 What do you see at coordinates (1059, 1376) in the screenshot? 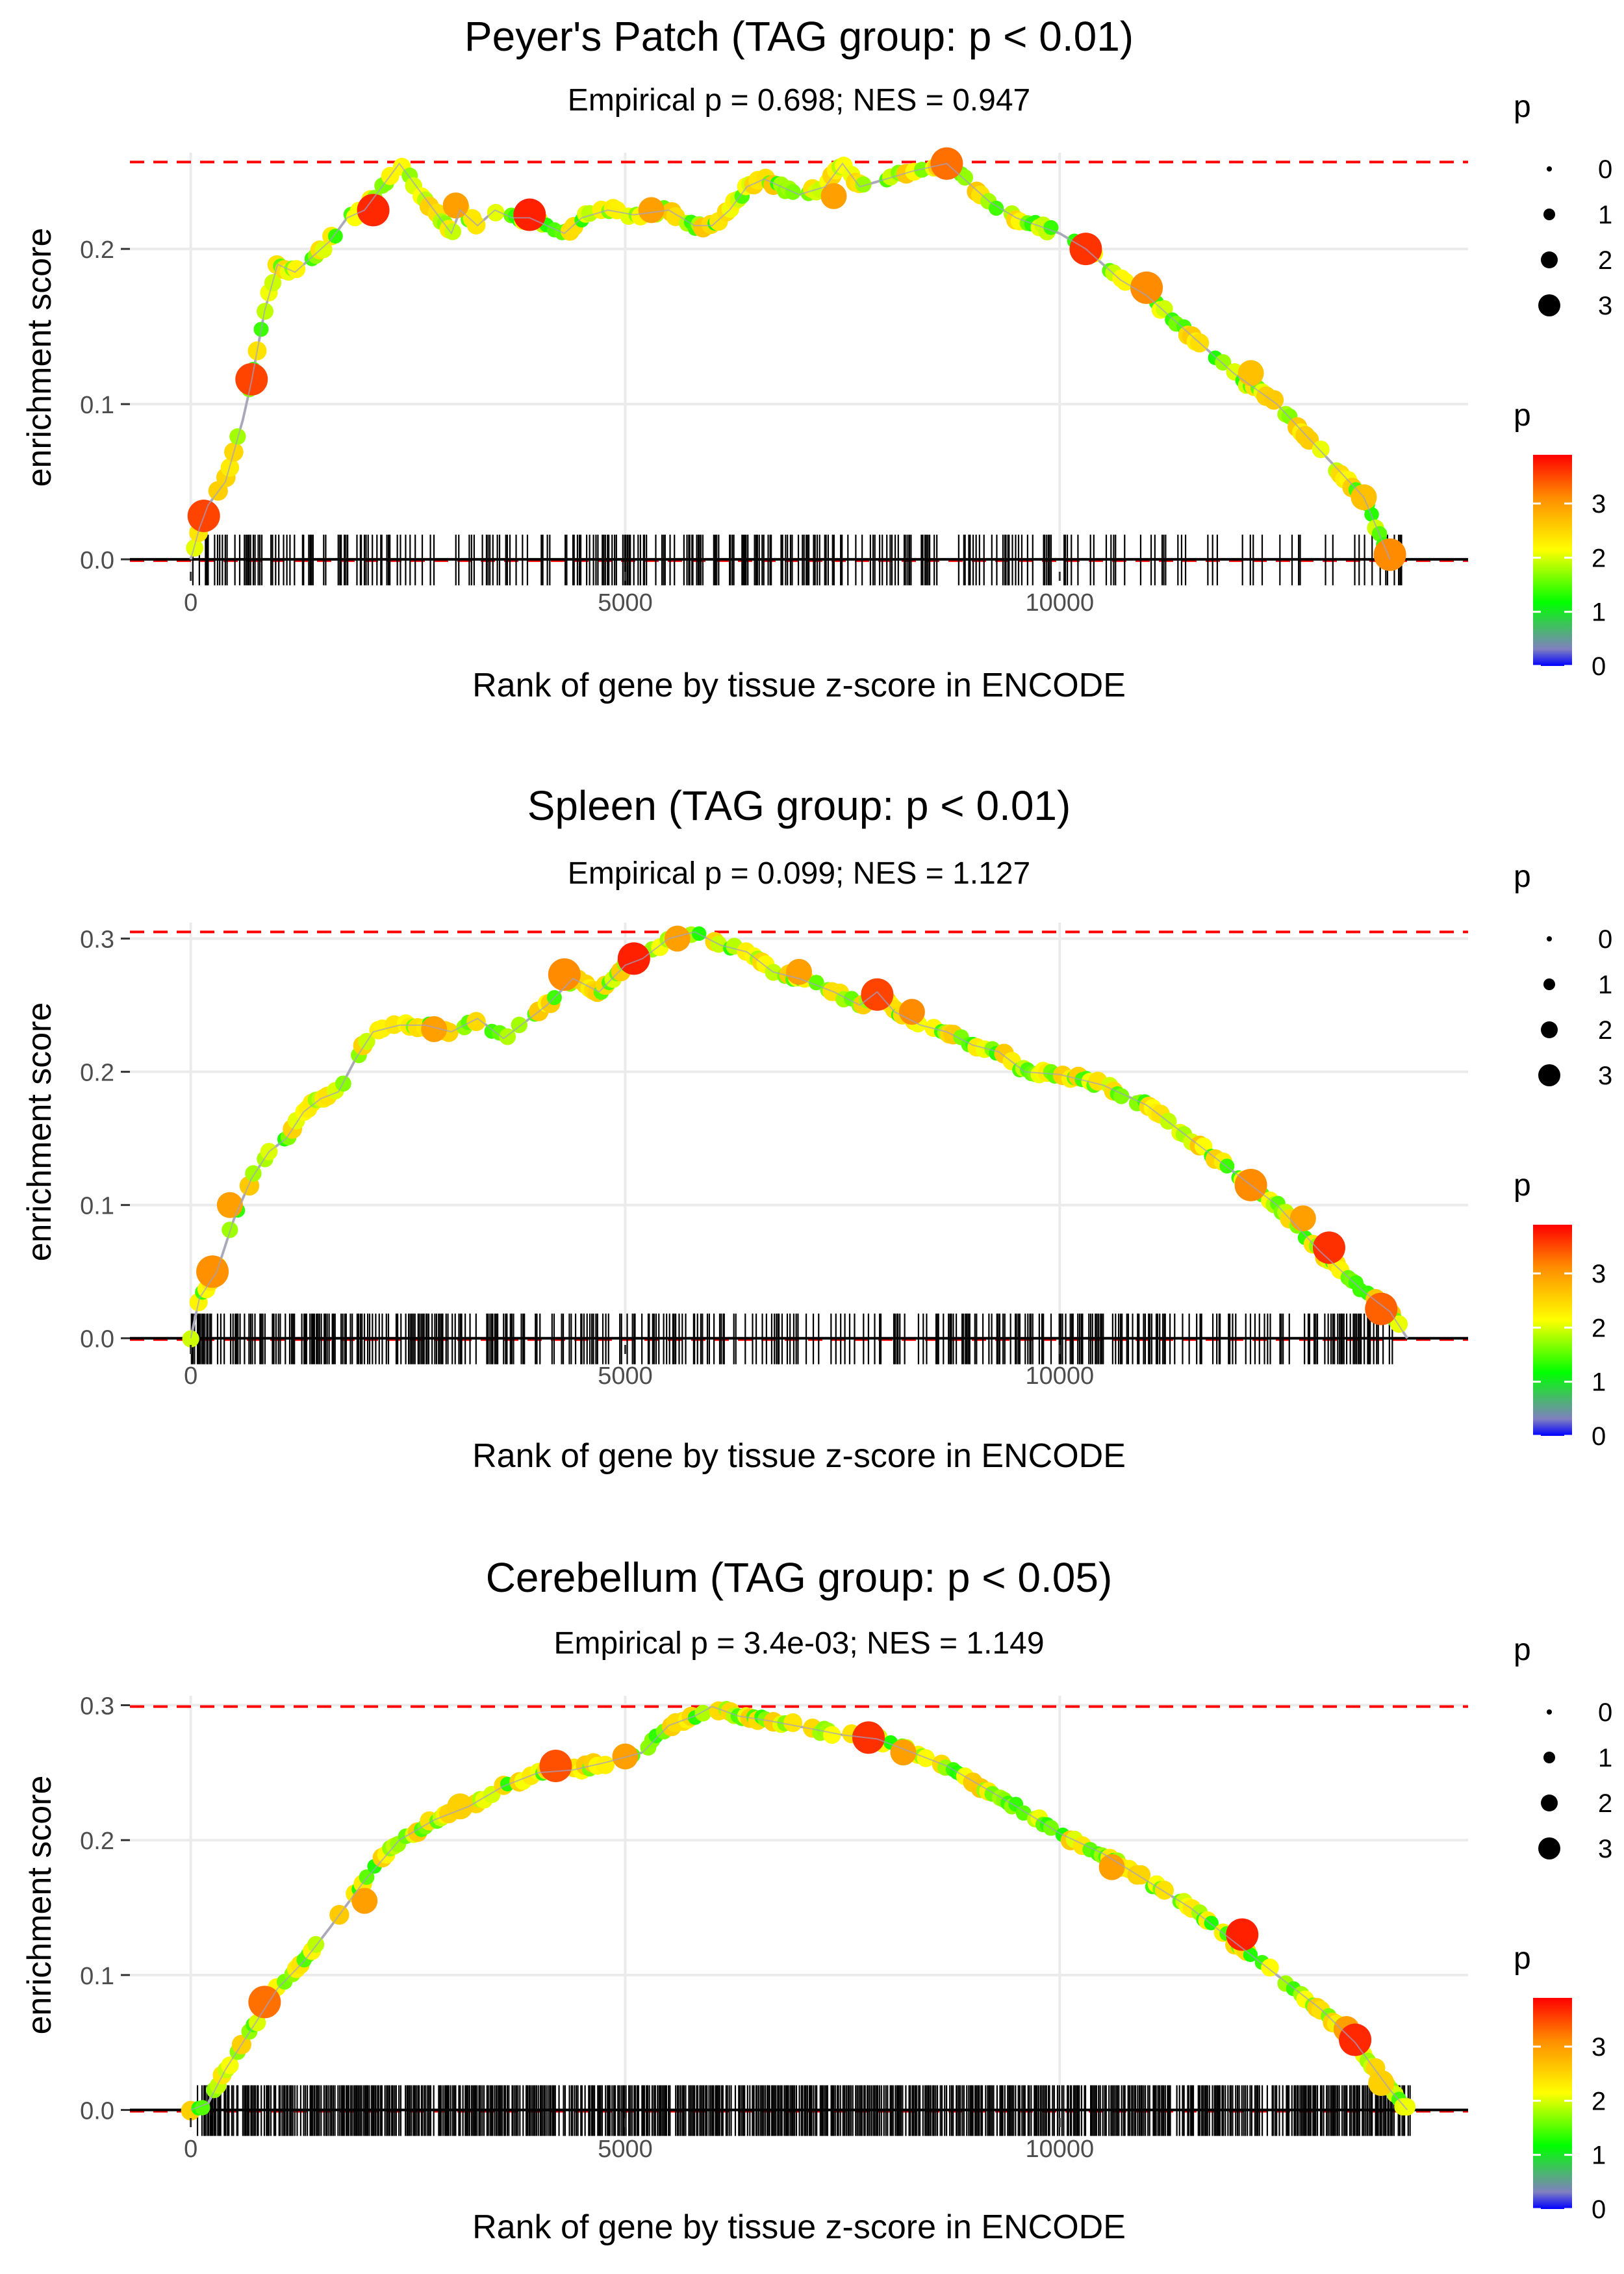
I see `x-tick-label: 10000` at bounding box center [1059, 1376].